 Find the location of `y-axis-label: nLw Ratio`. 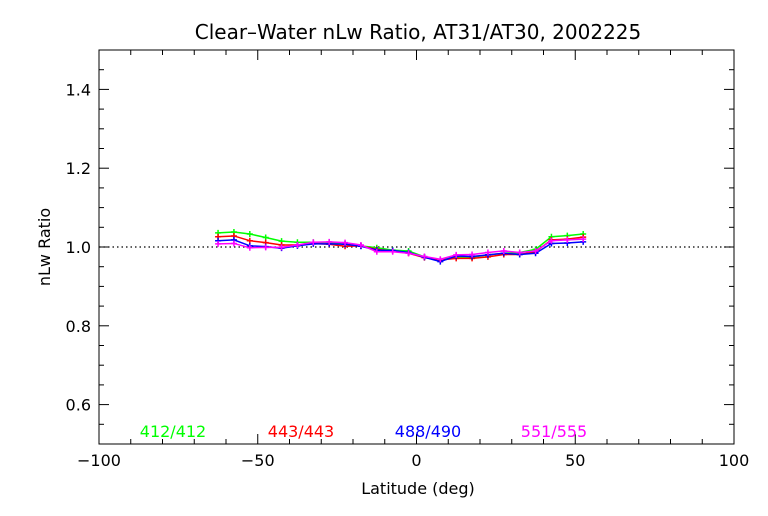

y-axis-label: nLw Ratio is located at coordinates (44, 247).